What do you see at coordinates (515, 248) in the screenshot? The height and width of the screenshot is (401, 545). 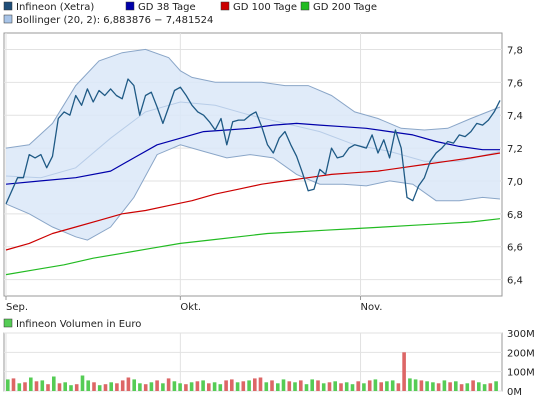 I see `y-tick-label: 6,6` at bounding box center [515, 248].